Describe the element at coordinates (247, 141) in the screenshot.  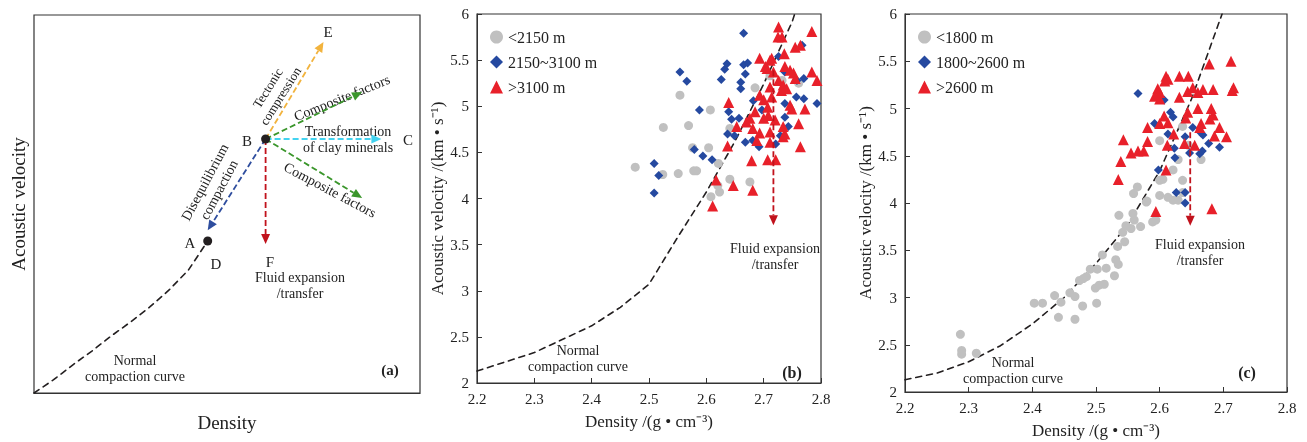
I see `text: B` at that location.